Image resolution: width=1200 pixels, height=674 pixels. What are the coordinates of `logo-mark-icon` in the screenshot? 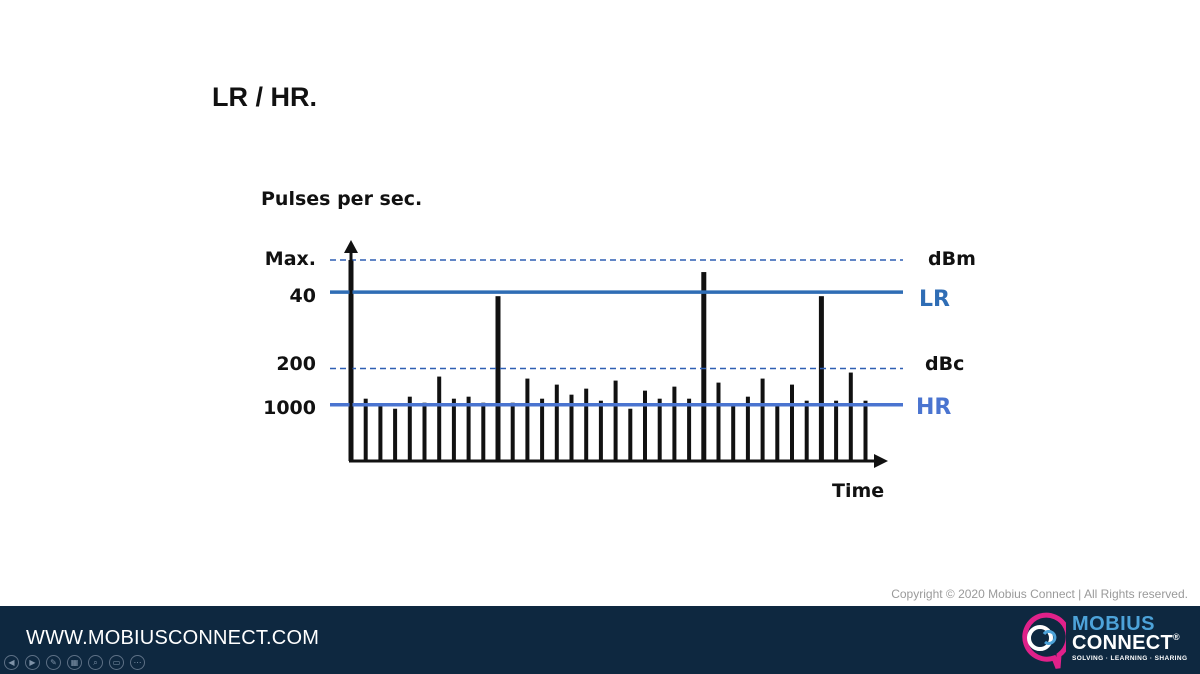 It's located at (1044, 640).